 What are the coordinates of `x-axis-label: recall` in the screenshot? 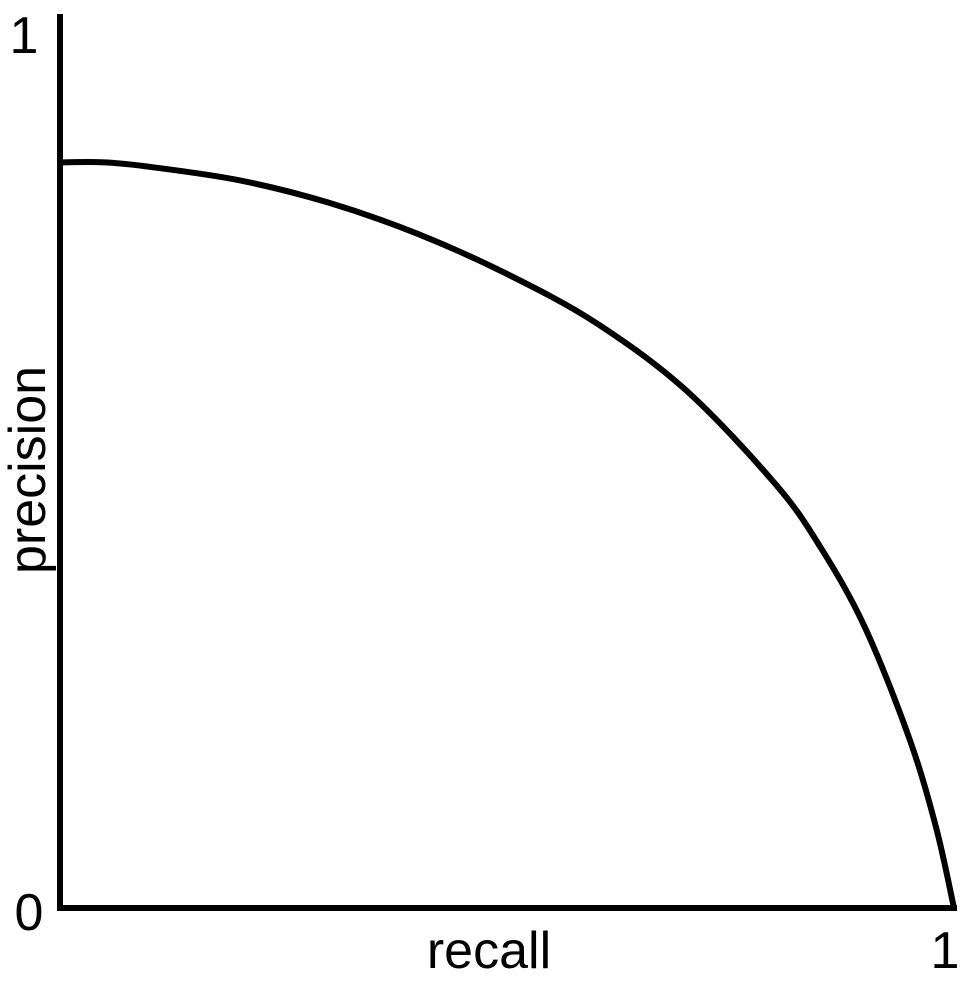 It's located at (489, 951).